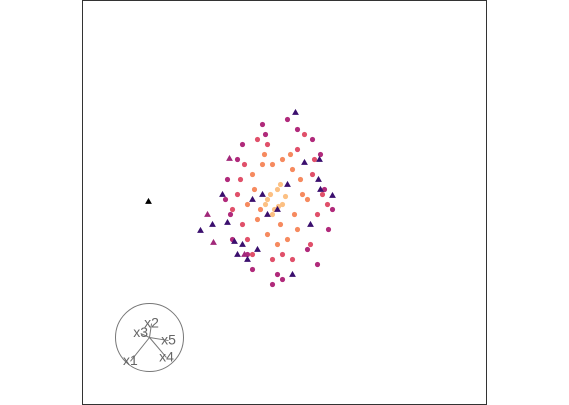 Image resolution: width=569 pixels, height=405 pixels. Describe the element at coordinates (166, 356) in the screenshot. I see `axis-label: x4` at that location.